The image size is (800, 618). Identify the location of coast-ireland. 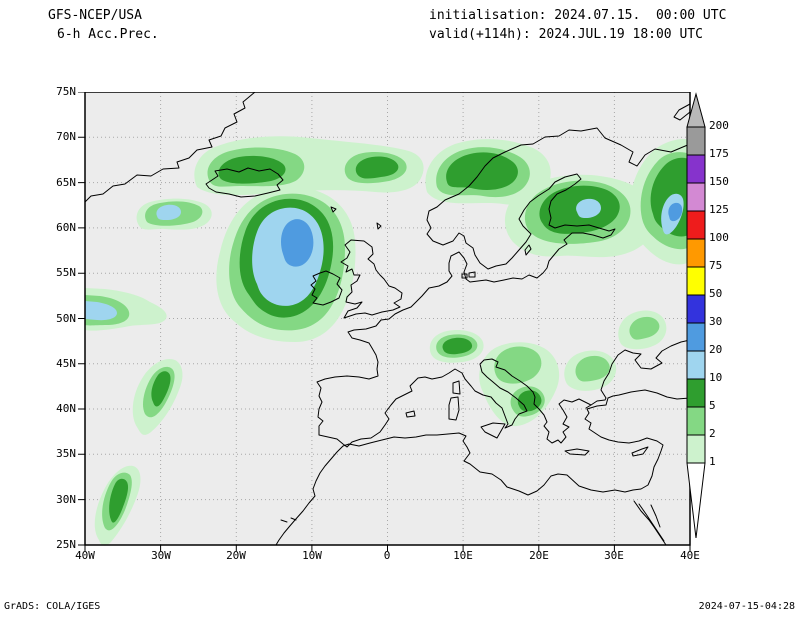
(326, 288).